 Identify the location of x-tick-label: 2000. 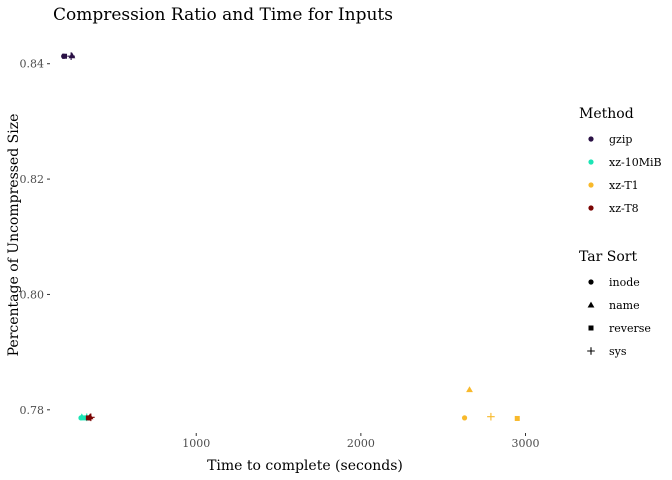
(361, 443).